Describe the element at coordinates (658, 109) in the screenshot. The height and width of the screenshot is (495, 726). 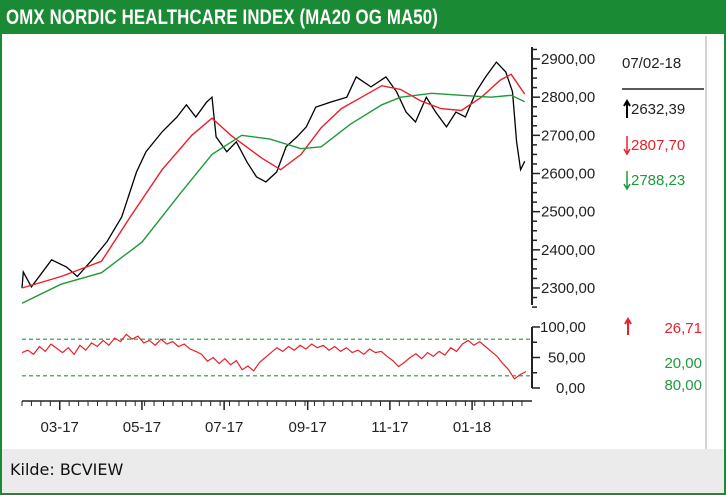
I see `legend-close-value: 2632,39` at that location.